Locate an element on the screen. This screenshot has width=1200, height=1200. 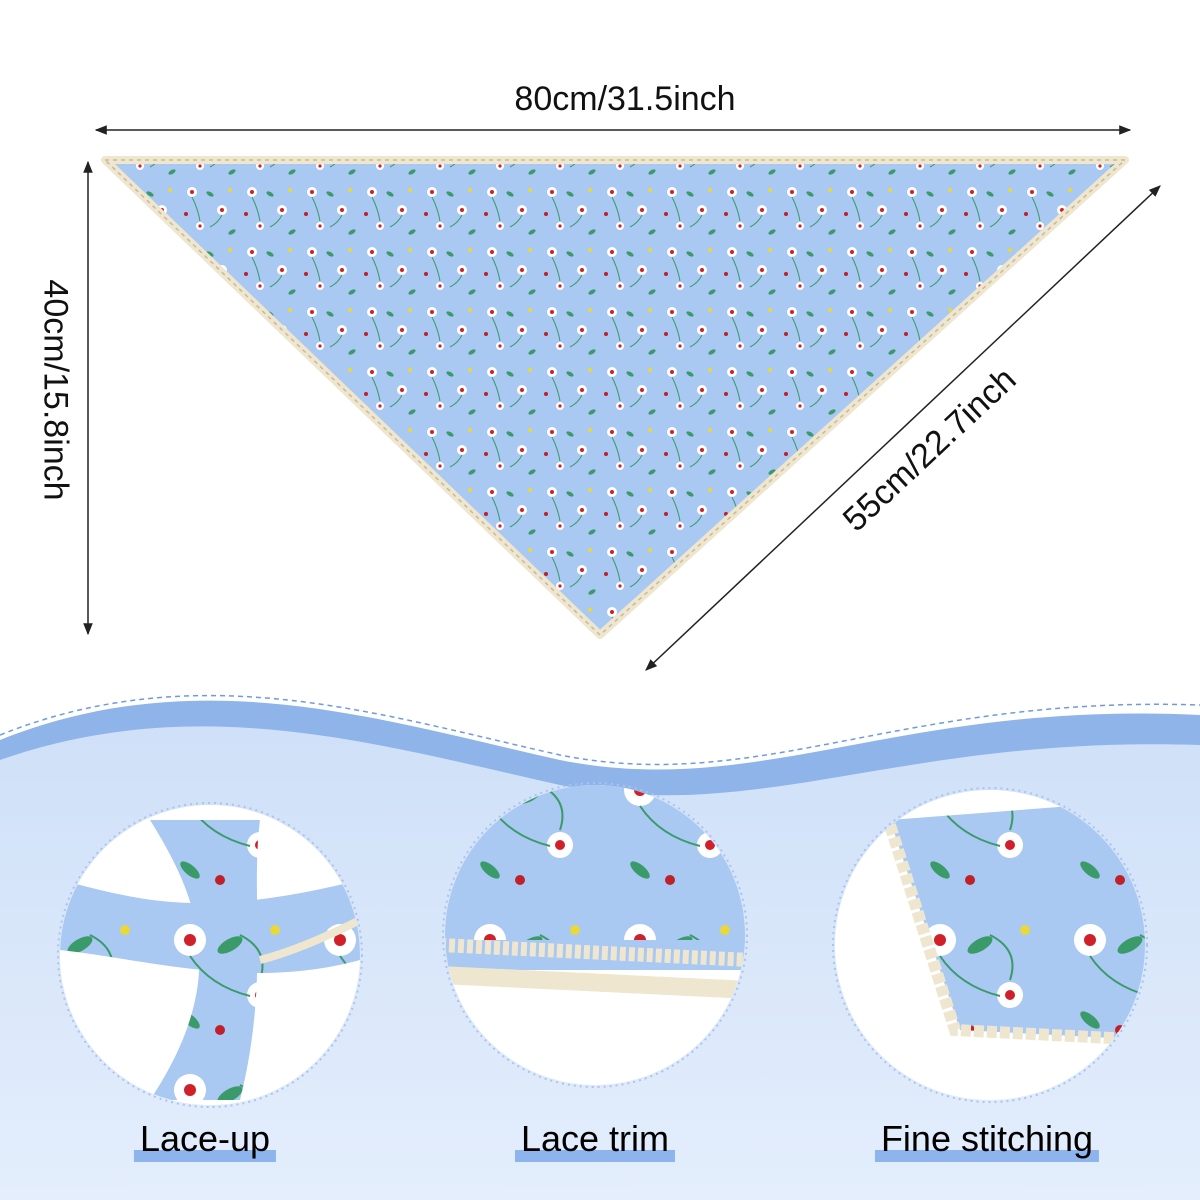
feature-text: Lace-up is located at coordinates (205, 1138).